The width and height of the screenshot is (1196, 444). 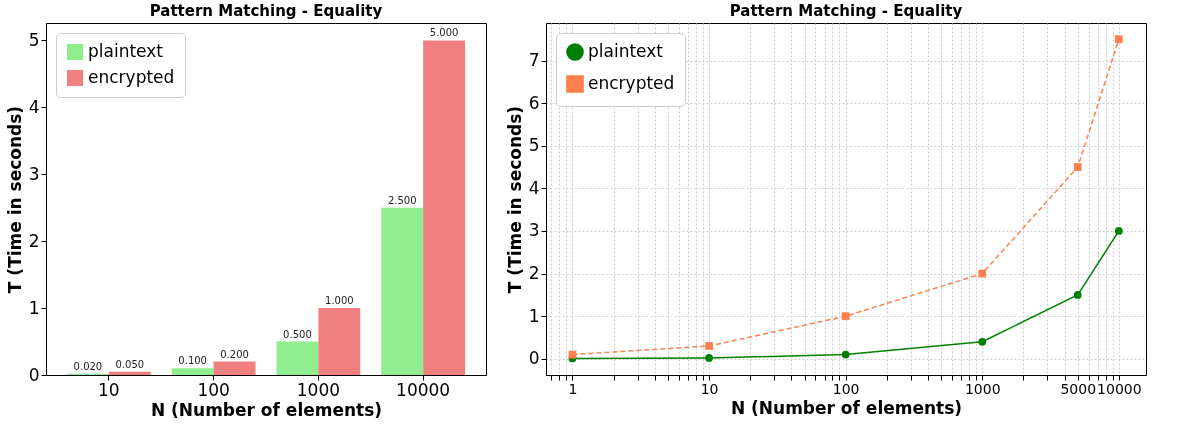 What do you see at coordinates (534, 102) in the screenshot?
I see `y-tick-label: 6` at bounding box center [534, 102].